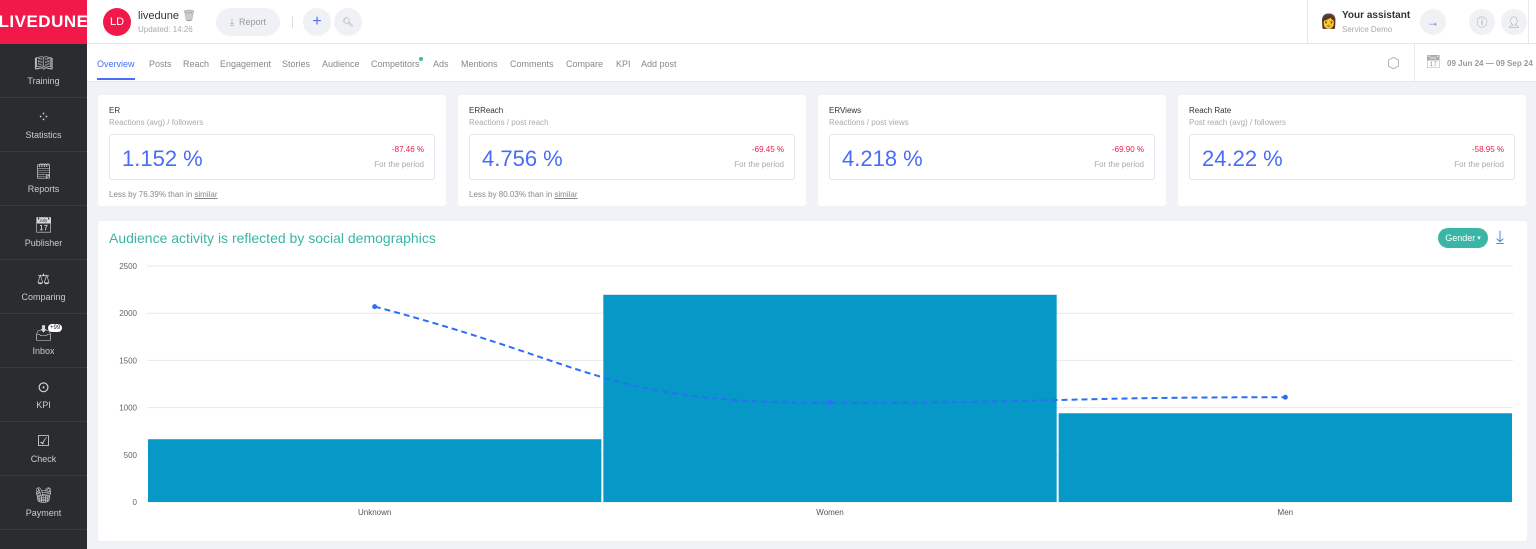  Describe the element at coordinates (128, 408) in the screenshot. I see `y-tick-label: 1000` at that location.